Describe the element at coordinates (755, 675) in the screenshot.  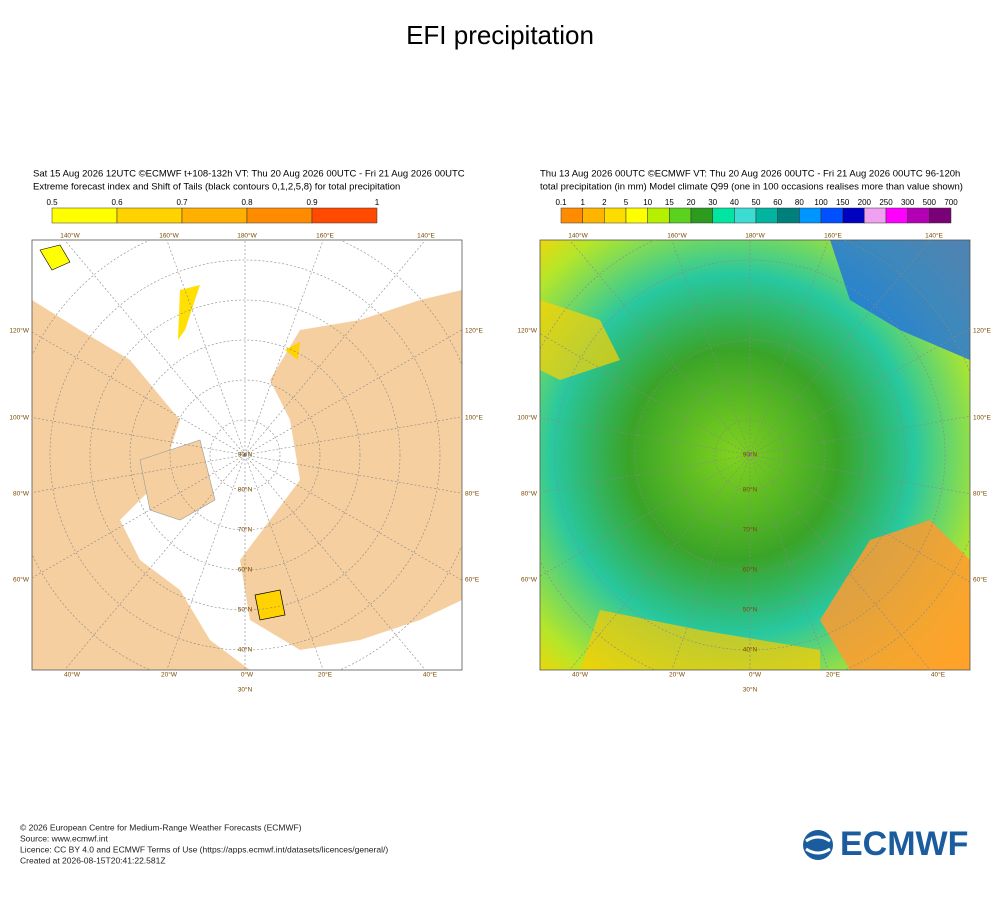
I see `map-coordinate-label: 0°W` at that location.